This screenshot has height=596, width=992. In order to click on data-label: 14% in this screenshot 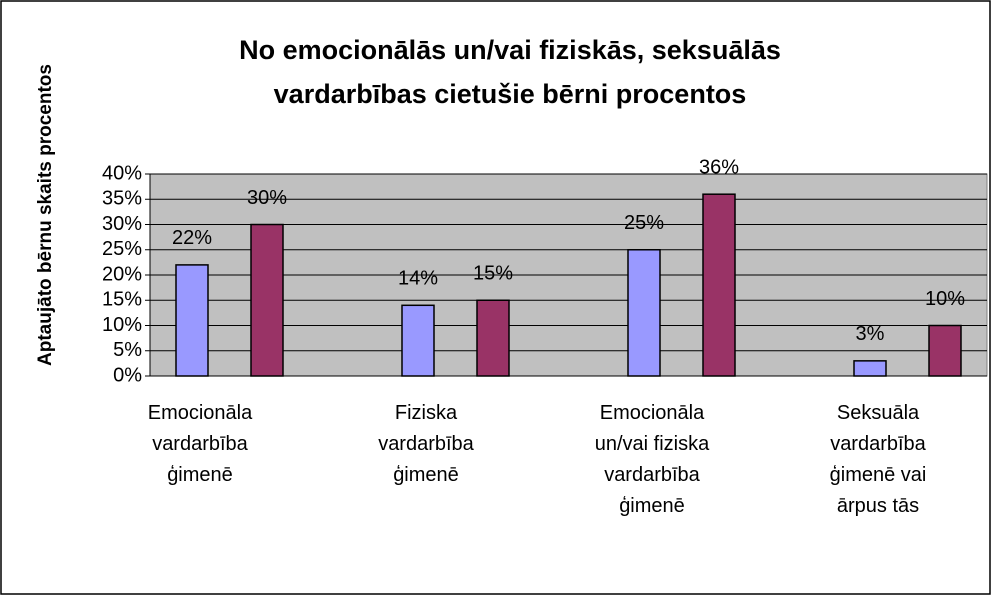, I will do `click(418, 279)`.